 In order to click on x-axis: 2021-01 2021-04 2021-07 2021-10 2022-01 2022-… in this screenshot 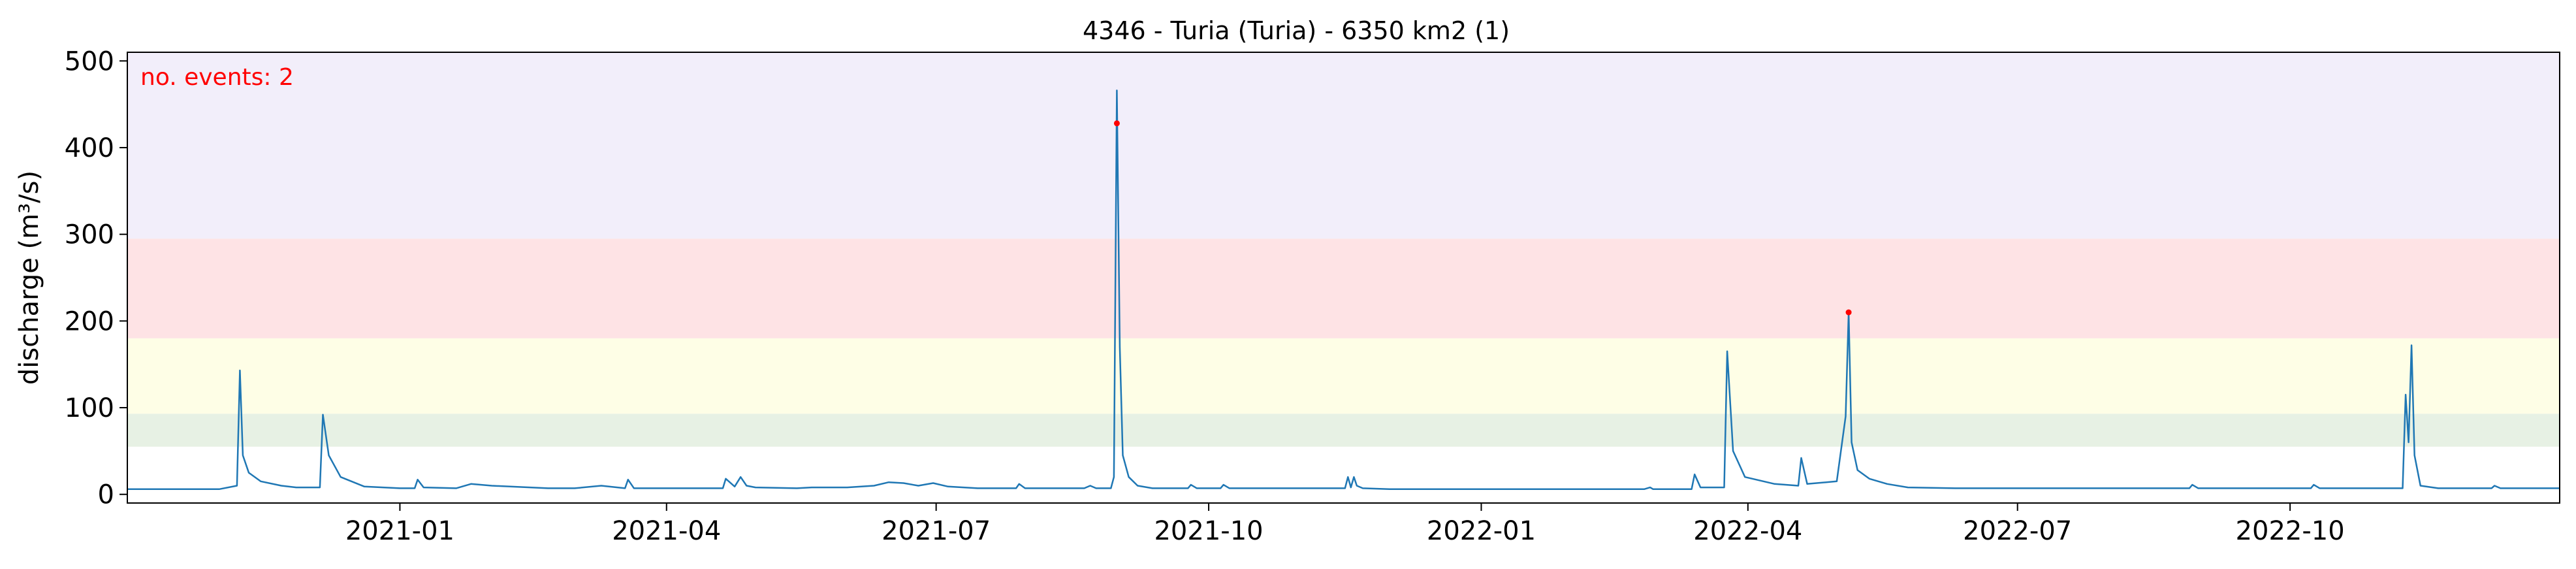, I will do `click(1345, 524)`.